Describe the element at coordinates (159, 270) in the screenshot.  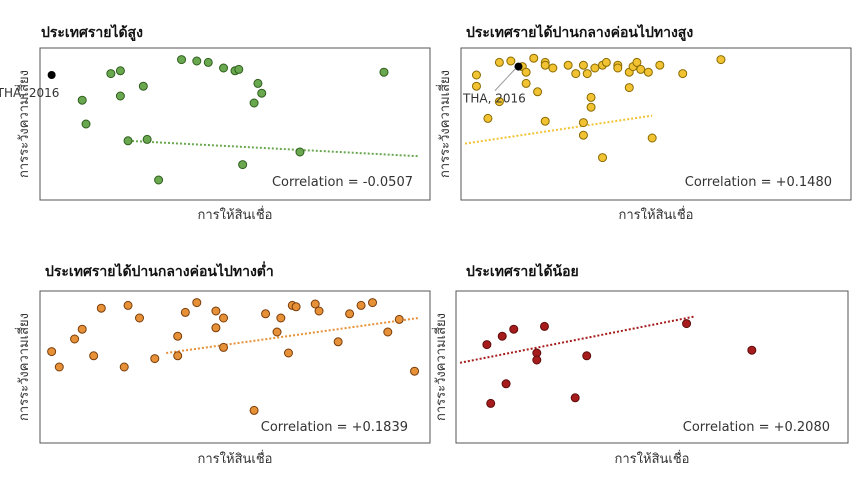
I see `panel-title: ประเทศรายได้ปานกลางค่อนไปทางต่ำ` at that location.